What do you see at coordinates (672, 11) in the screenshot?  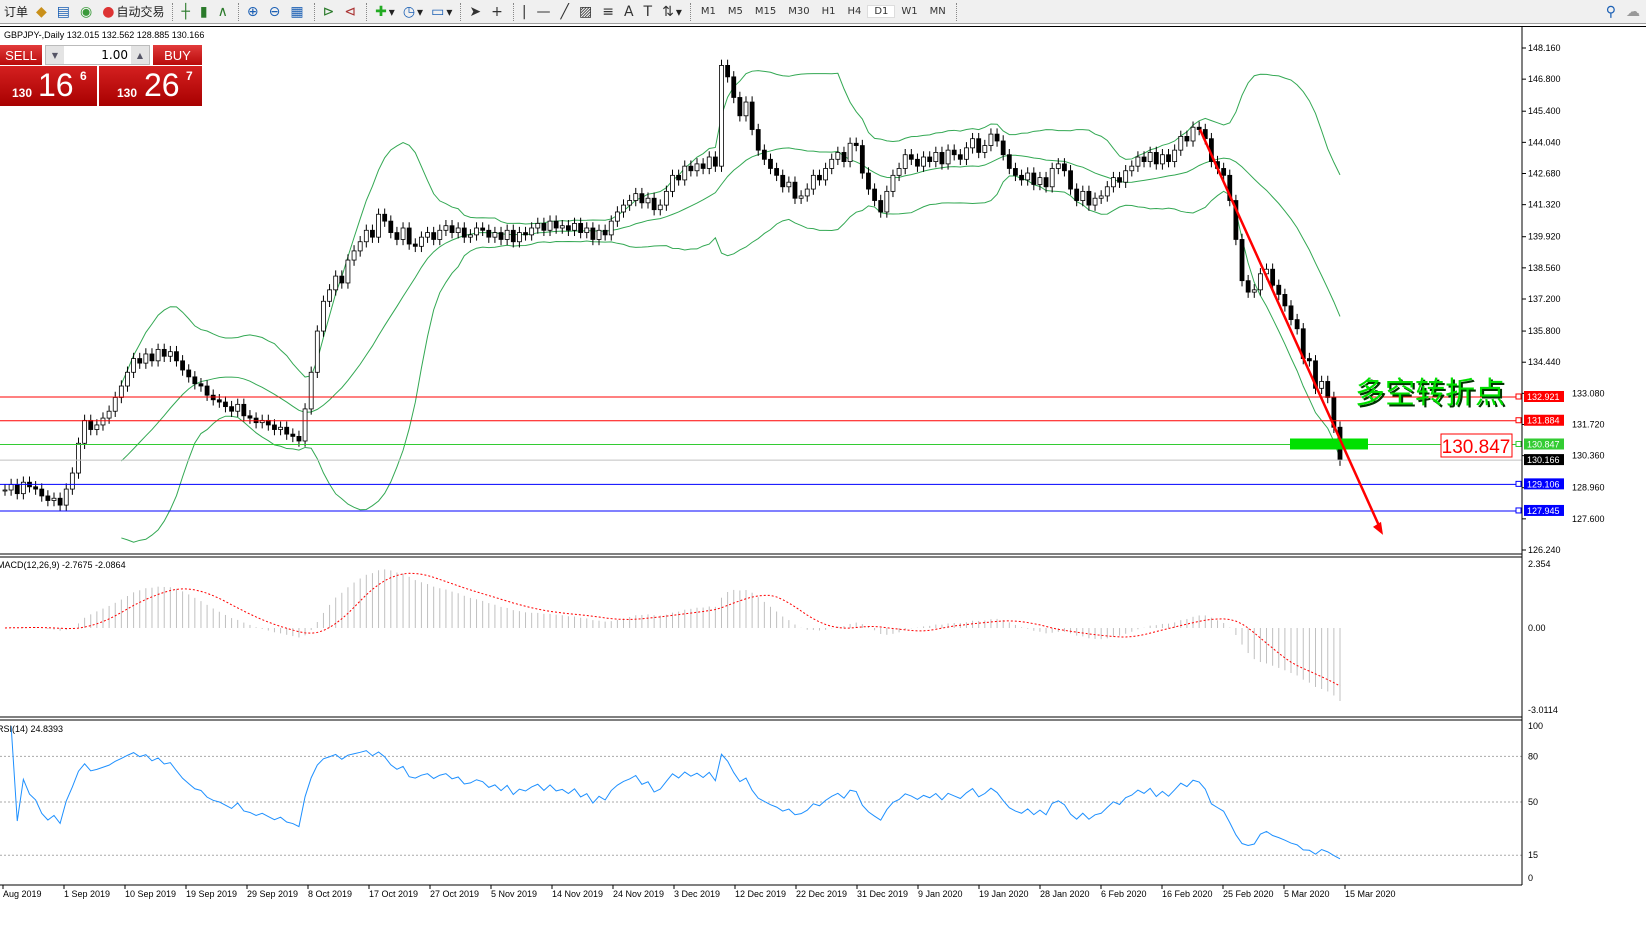 I see `arrows-button: ⇅ ▾` at bounding box center [672, 11].